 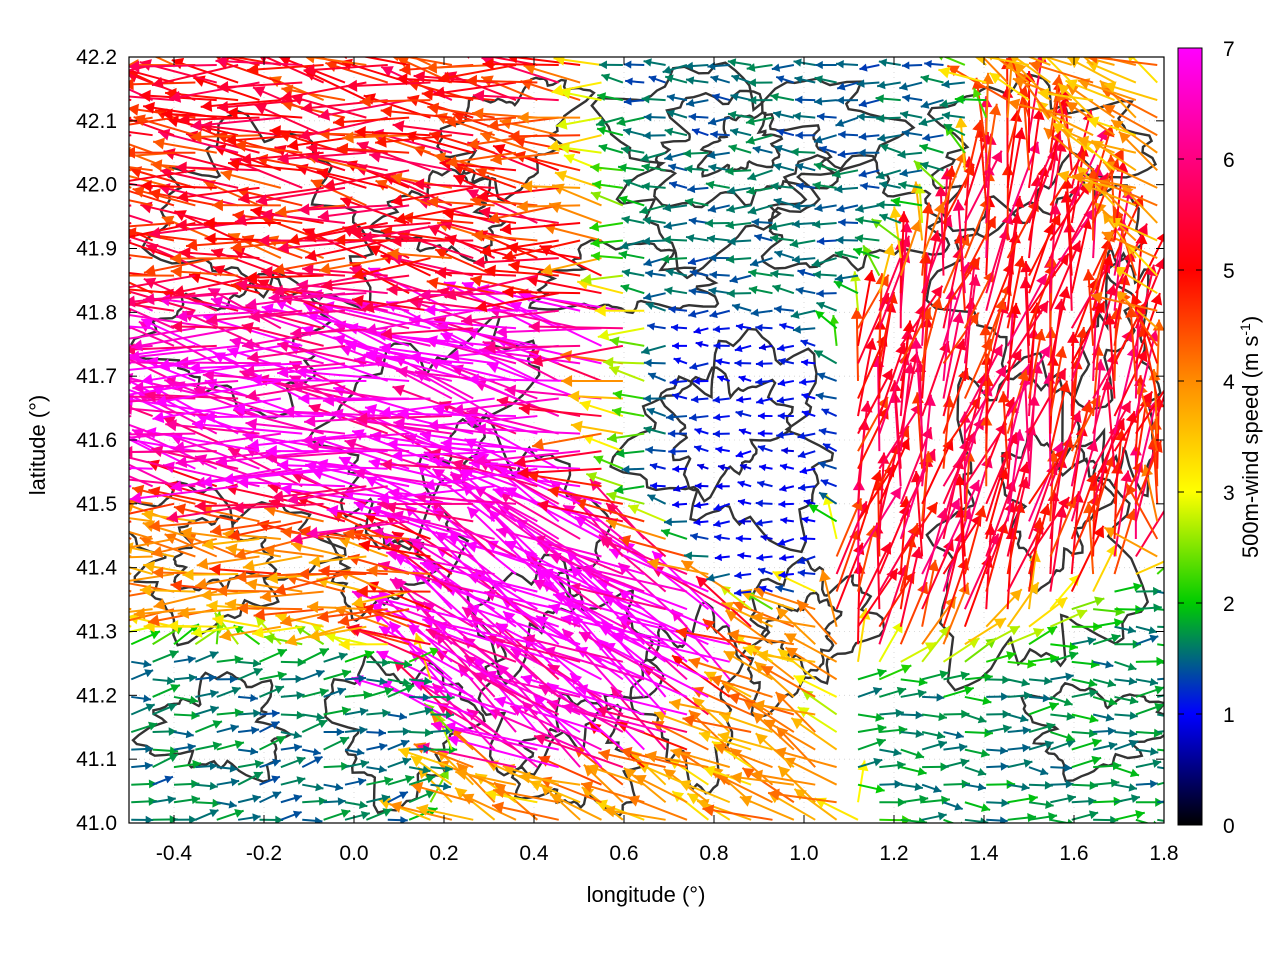 What do you see at coordinates (1073, 853) in the screenshot?
I see `x-tick-label: 1.6` at bounding box center [1073, 853].